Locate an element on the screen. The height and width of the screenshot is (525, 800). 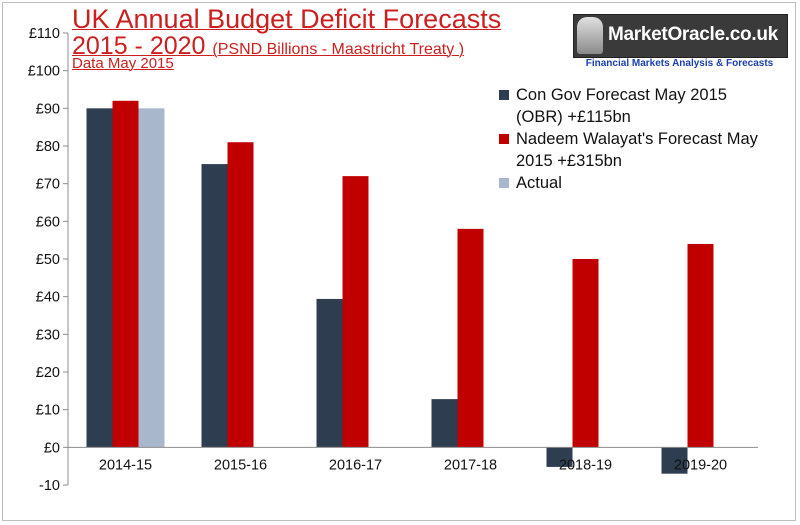
y-tick-label: £40 is located at coordinates (48, 298).